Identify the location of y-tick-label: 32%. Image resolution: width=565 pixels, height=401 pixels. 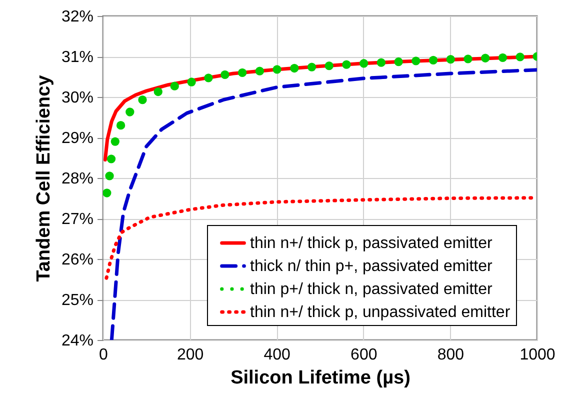
(77, 17).